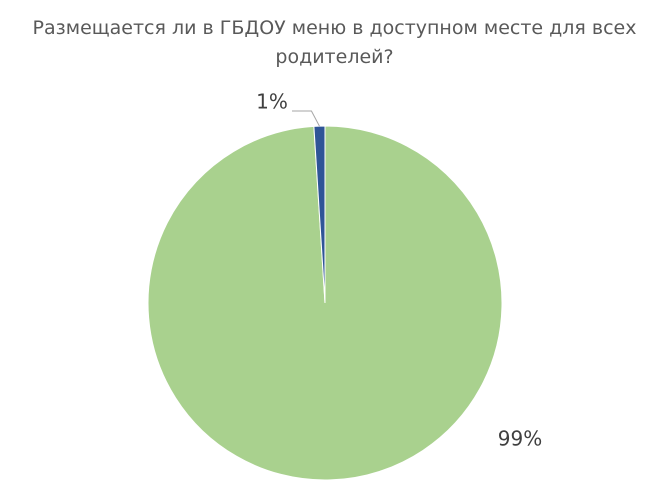 This screenshot has height=504, width=669. Describe the element at coordinates (272, 102) in the screenshot. I see `data-label: 1%` at that location.